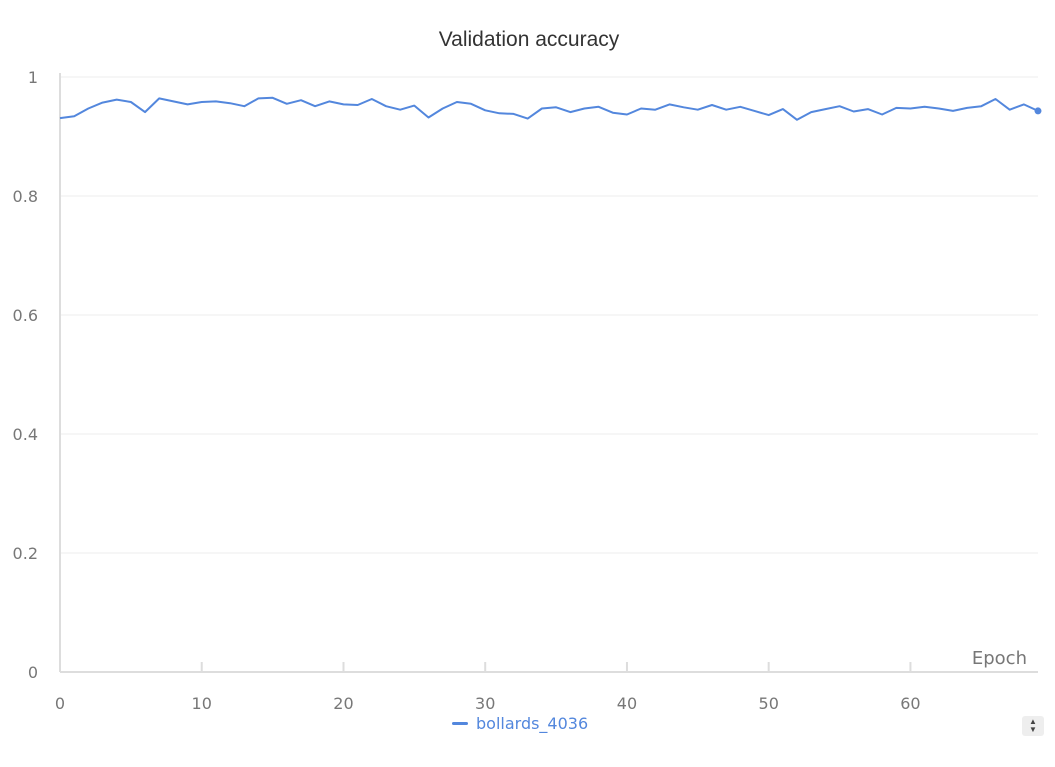 The width and height of the screenshot is (1055, 767). I want to click on y-tick-label: 1, so click(33, 77).